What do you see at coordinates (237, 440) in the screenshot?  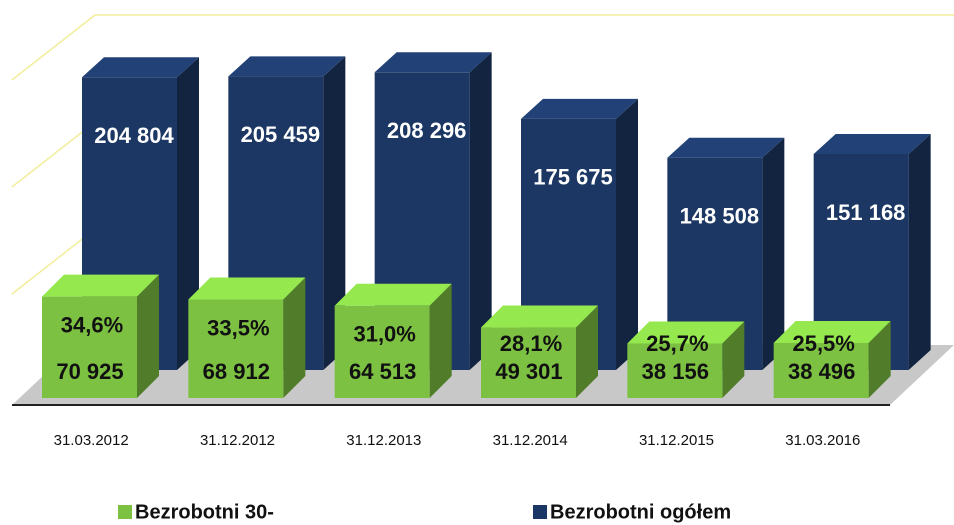 I see `x-tick-label: 31.12.2012` at bounding box center [237, 440].